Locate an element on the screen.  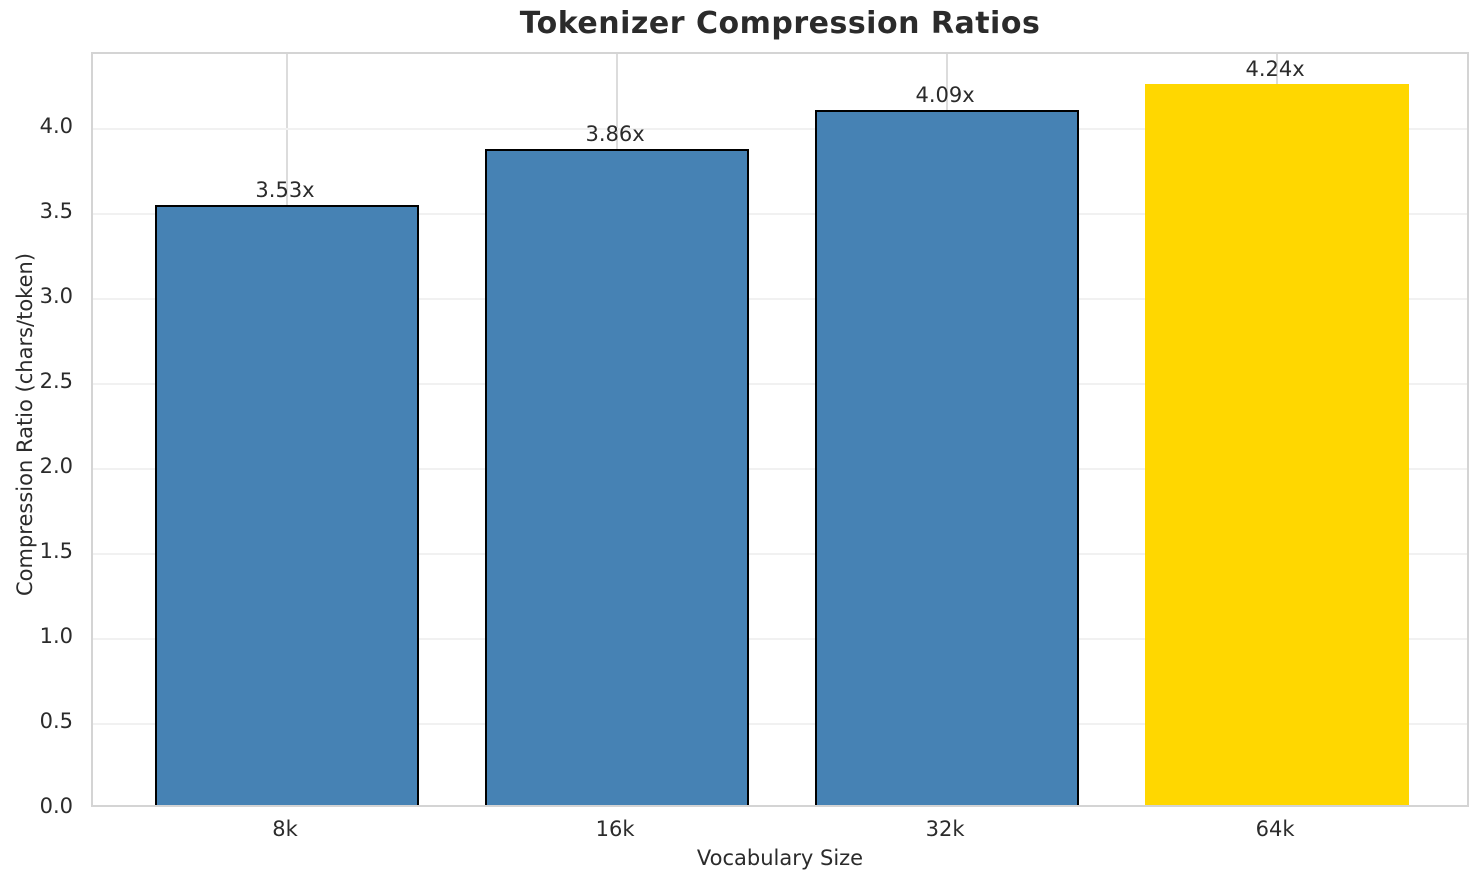
bar-value-label: 4.09x is located at coordinates (945, 94).